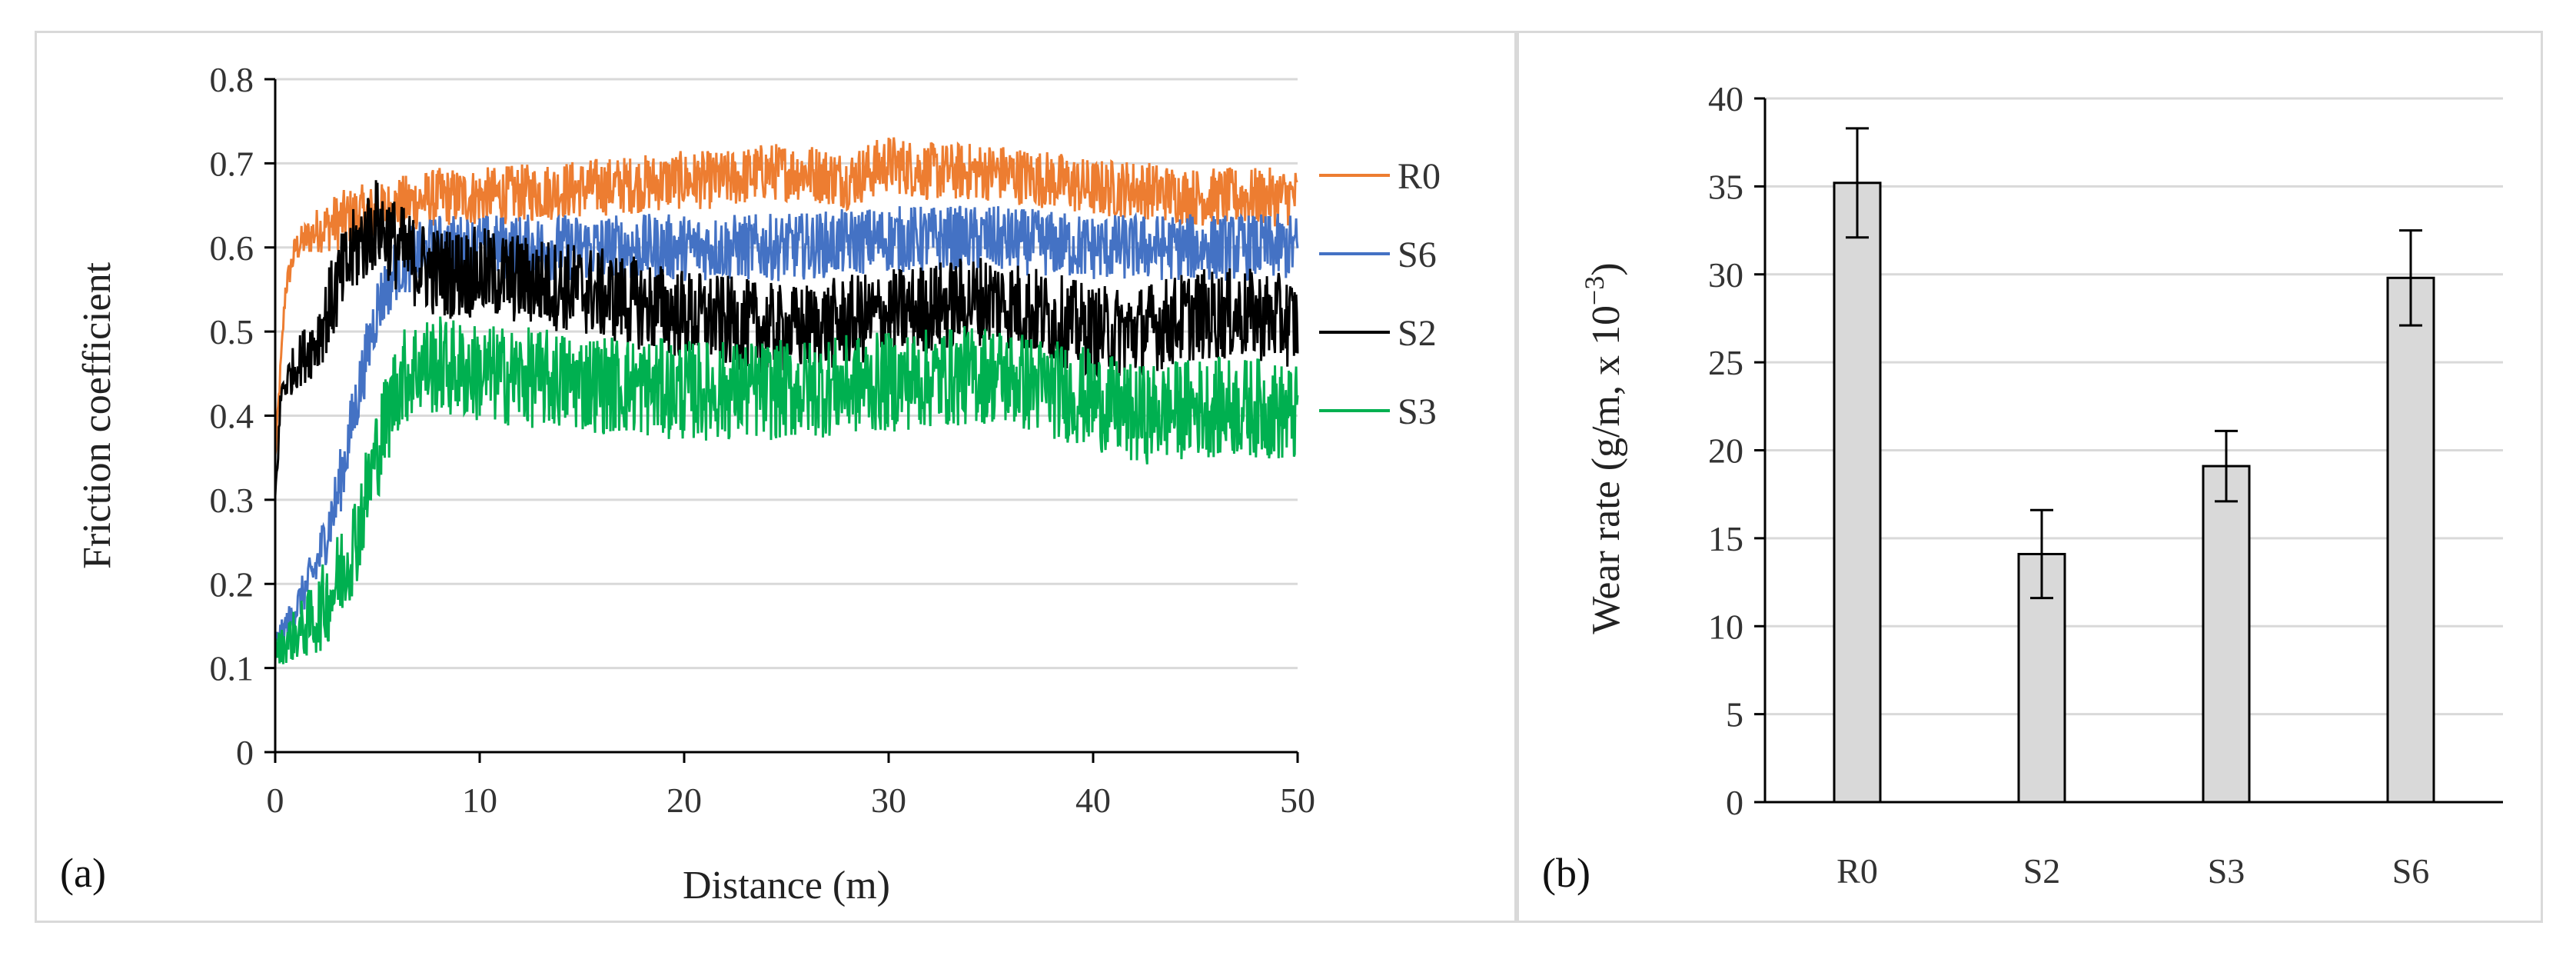  Describe the element at coordinates (1726, 362) in the screenshot. I see `y-tick-label: 25` at that location.